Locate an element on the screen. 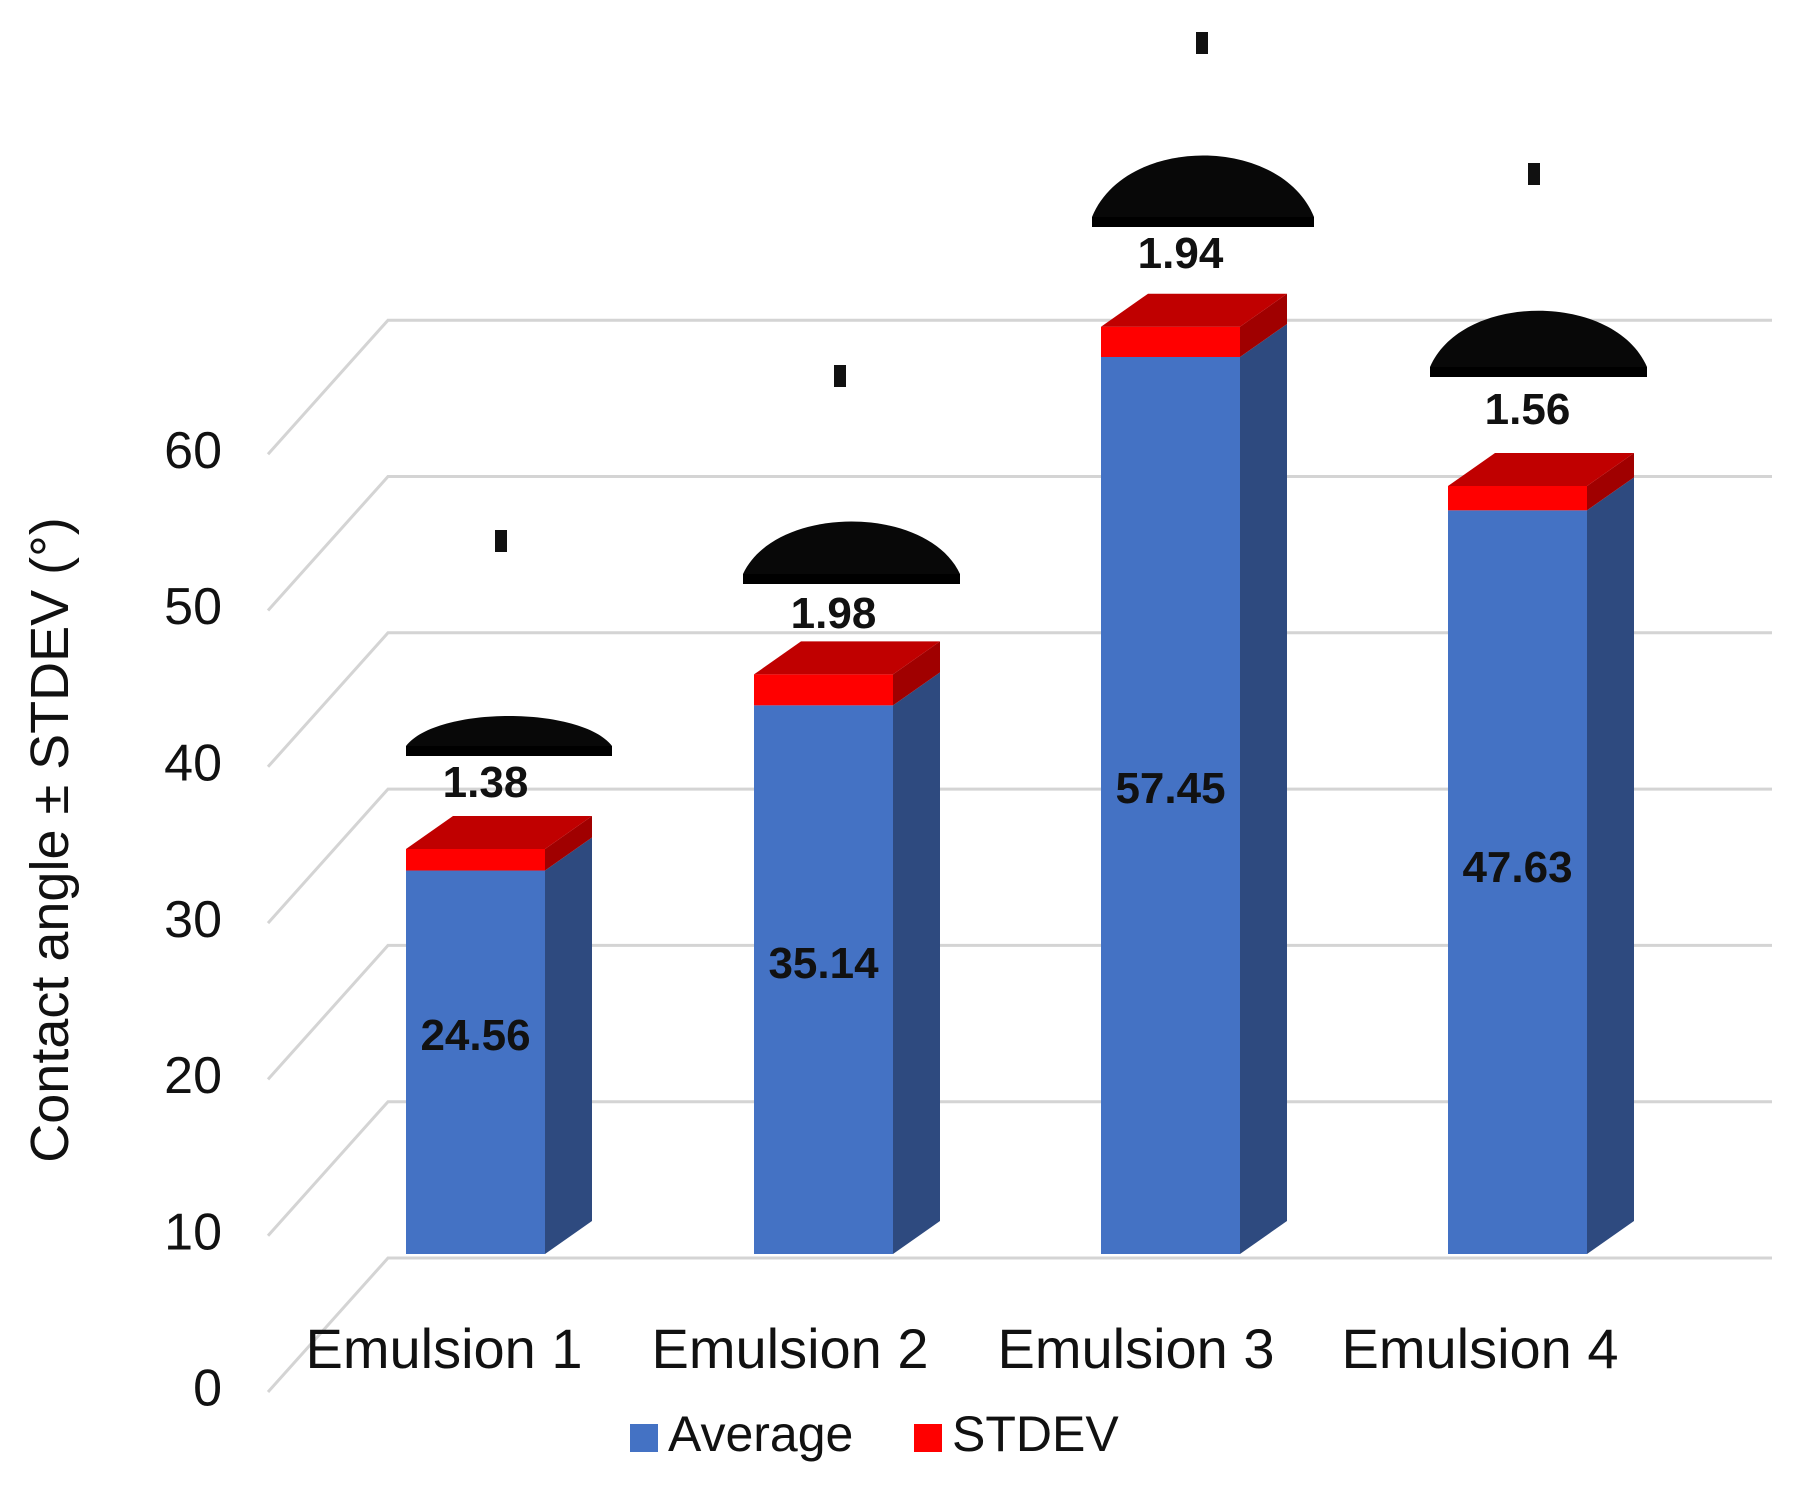 The width and height of the screenshot is (1811, 1488). data-label-average-2: 35.14 is located at coordinates (823, 963).